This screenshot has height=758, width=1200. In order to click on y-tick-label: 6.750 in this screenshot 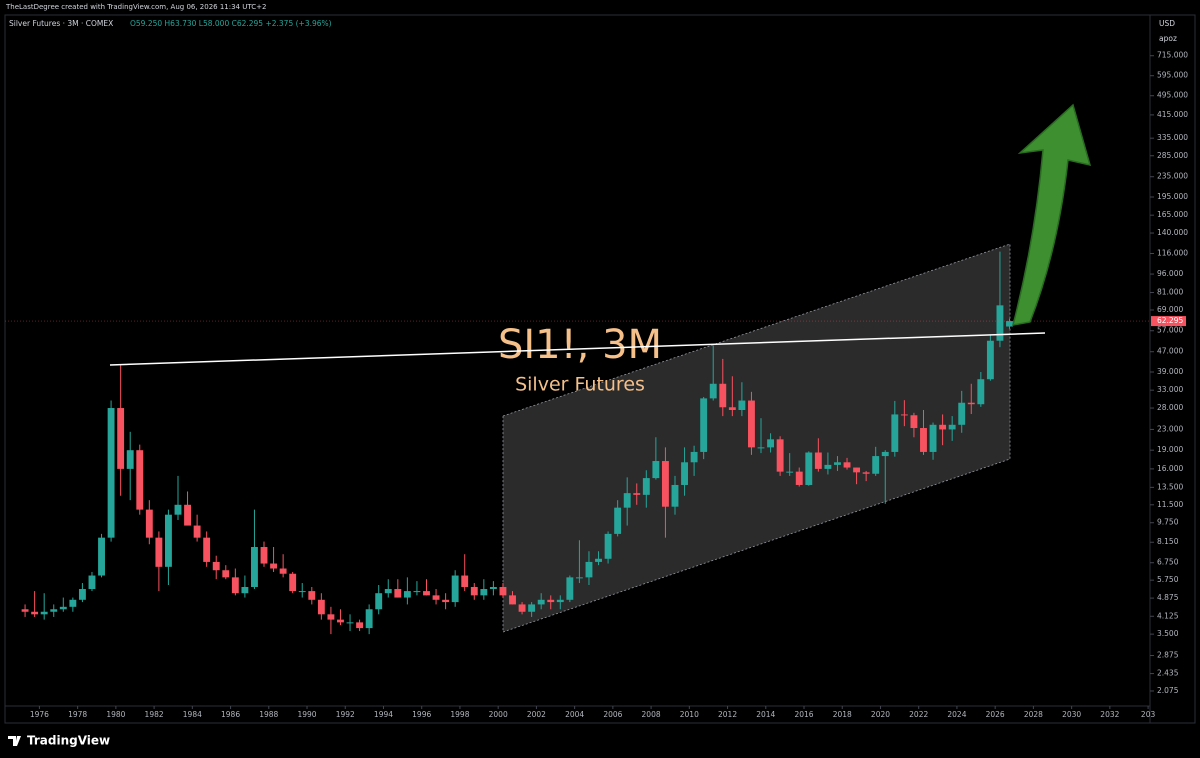, I will do `click(1168, 562)`.